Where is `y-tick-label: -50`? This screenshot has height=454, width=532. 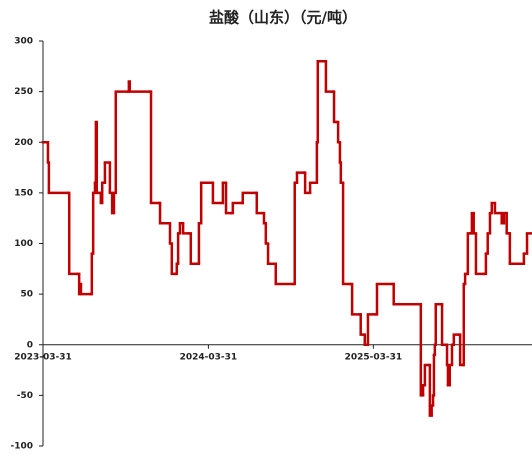 y-tick-label: -50 is located at coordinates (25, 396).